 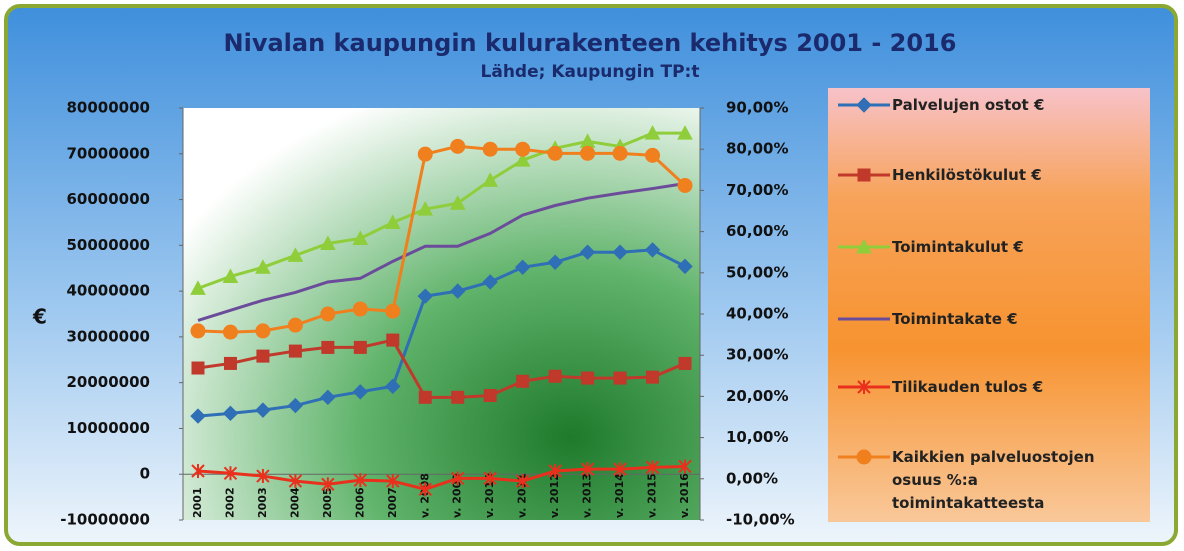 I want to click on legend-label: Tilikauden tulos €, so click(x=968, y=387).